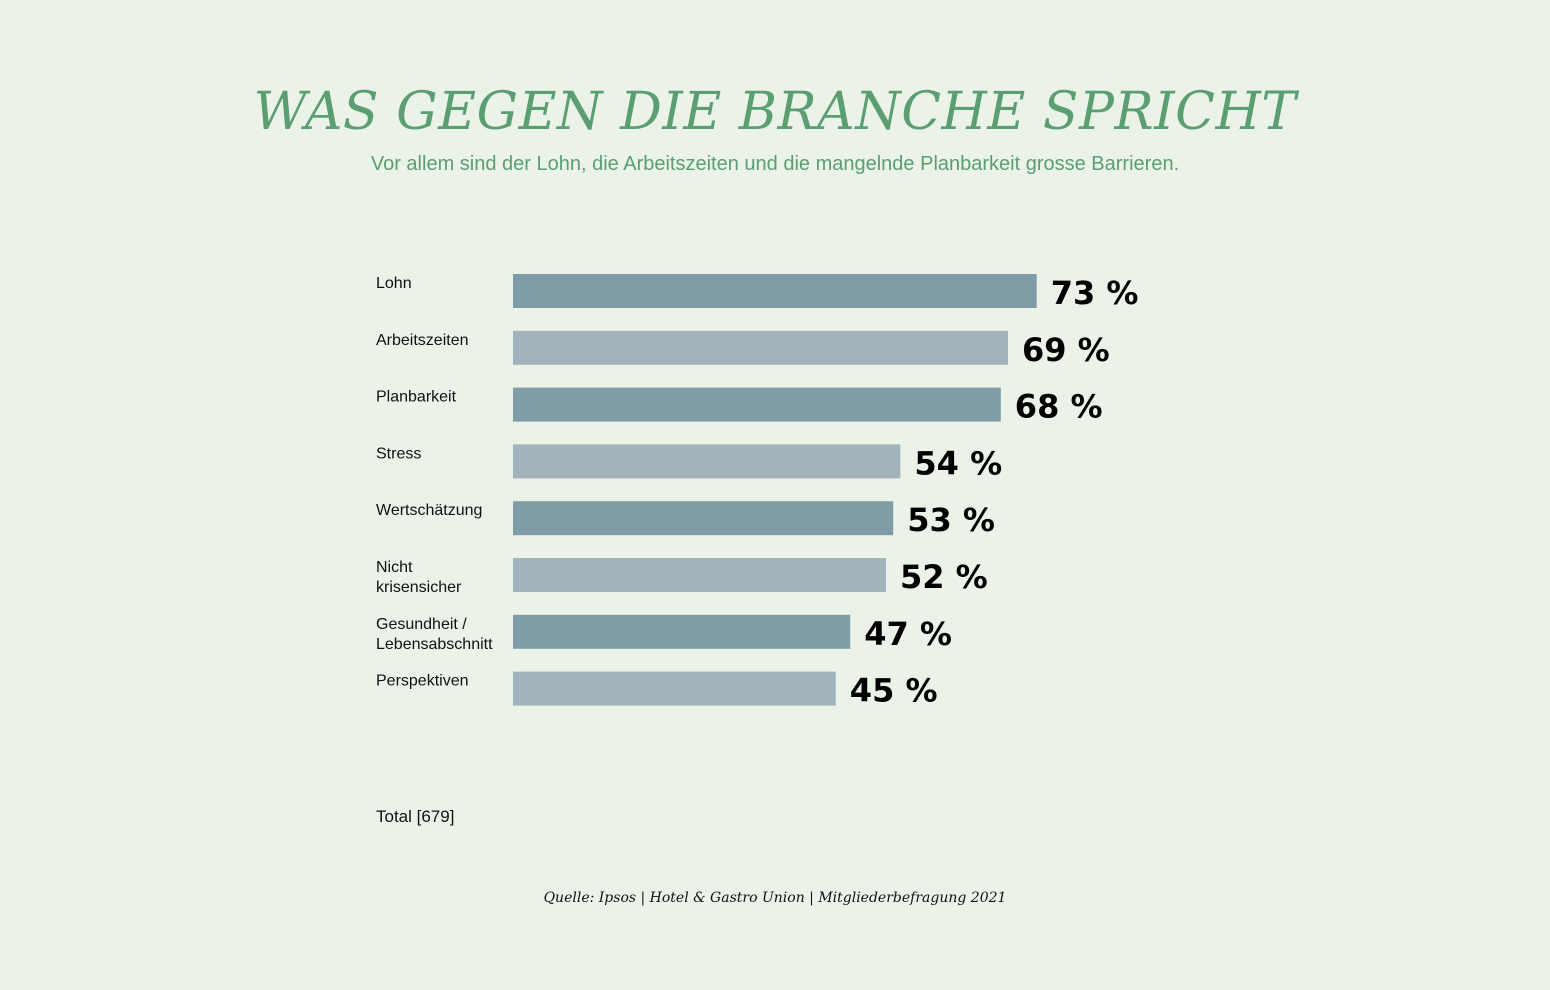 The image size is (1550, 990). Describe the element at coordinates (958, 463) in the screenshot. I see `value-label: 54 %` at that location.